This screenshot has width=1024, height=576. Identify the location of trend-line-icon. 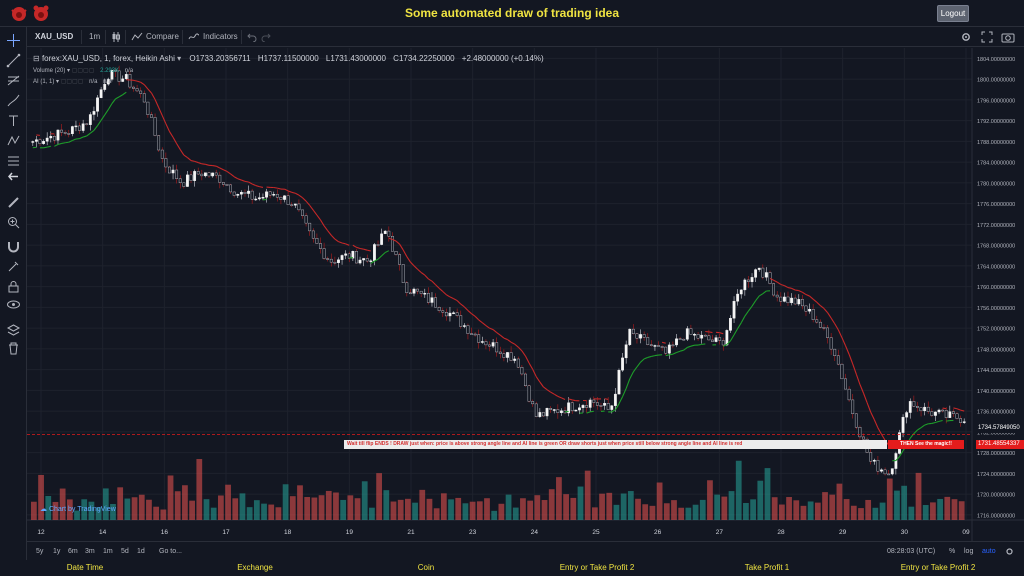
(13, 60).